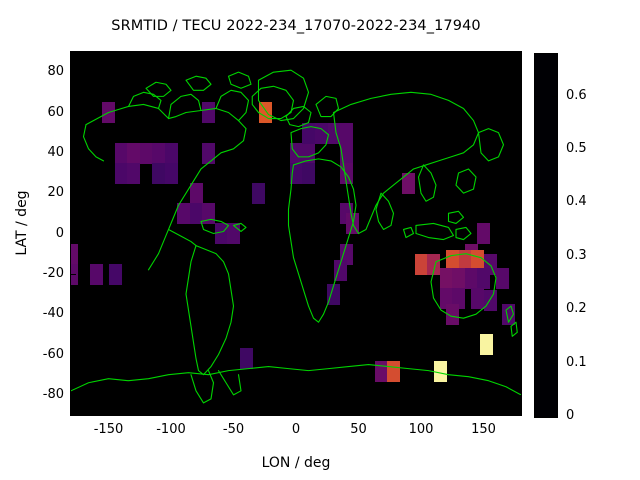 The height and width of the screenshot is (480, 640). I want to click on colorbar-tick-label: 0, so click(570, 415).